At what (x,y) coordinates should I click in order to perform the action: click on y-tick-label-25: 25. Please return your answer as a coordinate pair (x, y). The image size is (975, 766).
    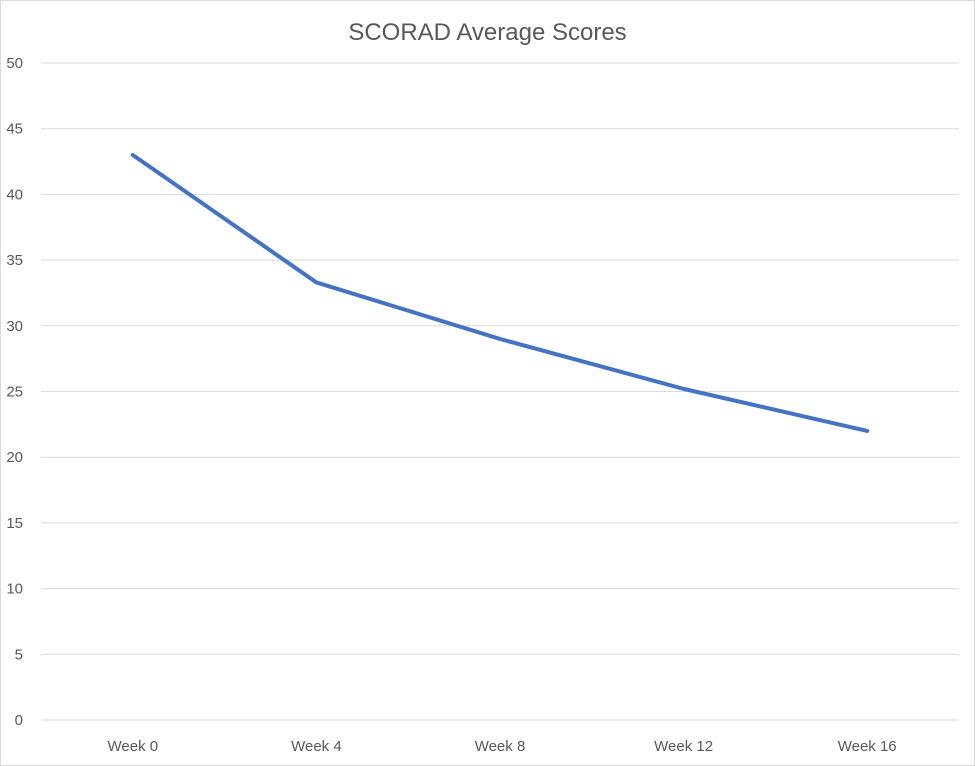
    Looking at the image, I should click on (14, 392).